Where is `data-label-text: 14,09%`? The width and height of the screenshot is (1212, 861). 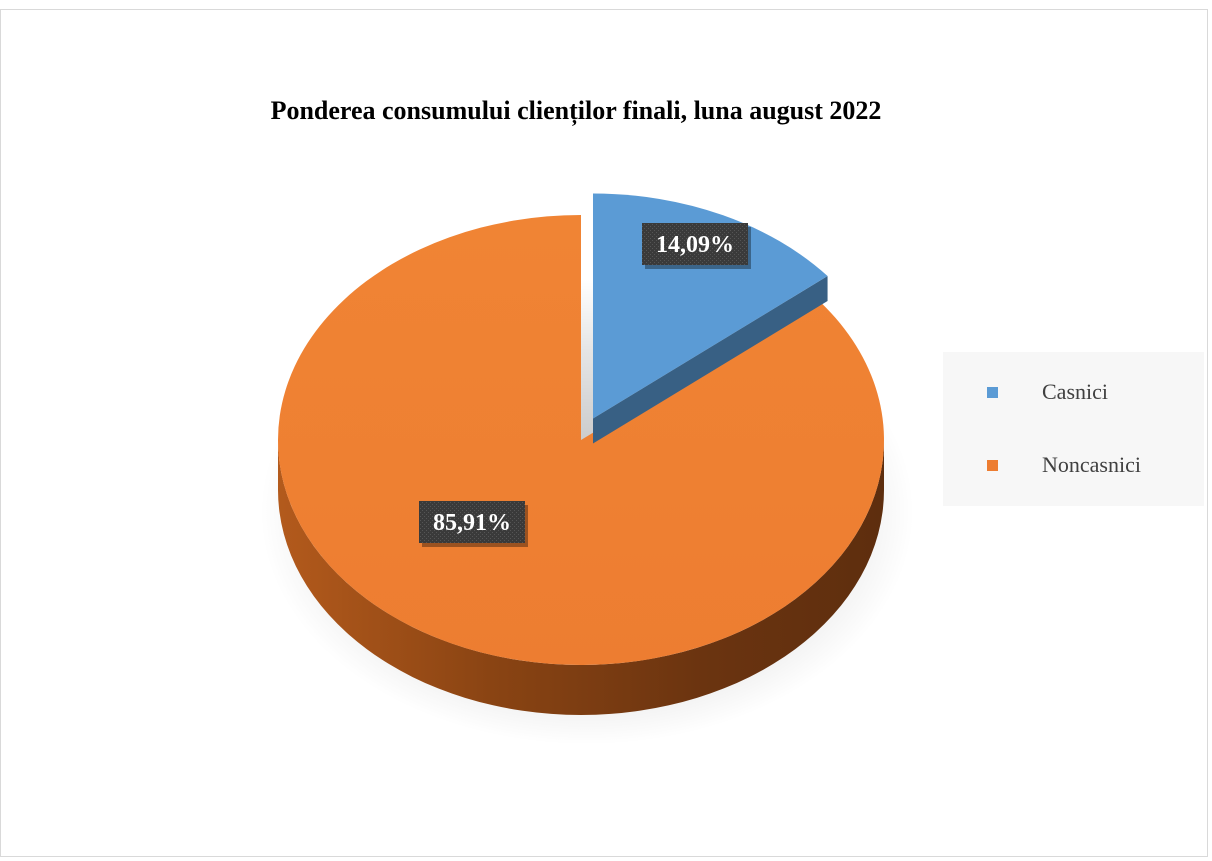
data-label-text: 14,09% is located at coordinates (695, 245).